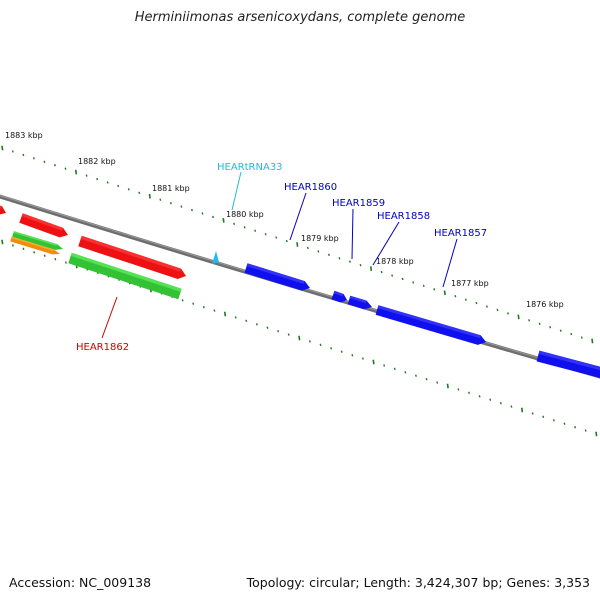 This screenshot has width=600, height=600. Describe the element at coordinates (42, 222) in the screenshot. I see `feature-red-1-bevel` at that location.